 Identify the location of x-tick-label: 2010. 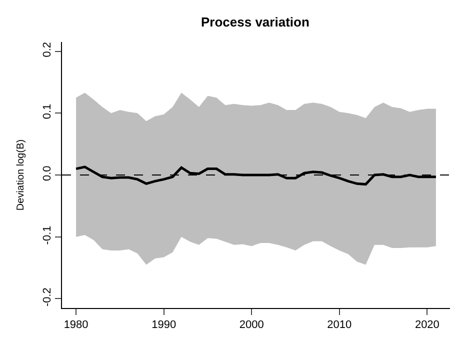
(339, 325).